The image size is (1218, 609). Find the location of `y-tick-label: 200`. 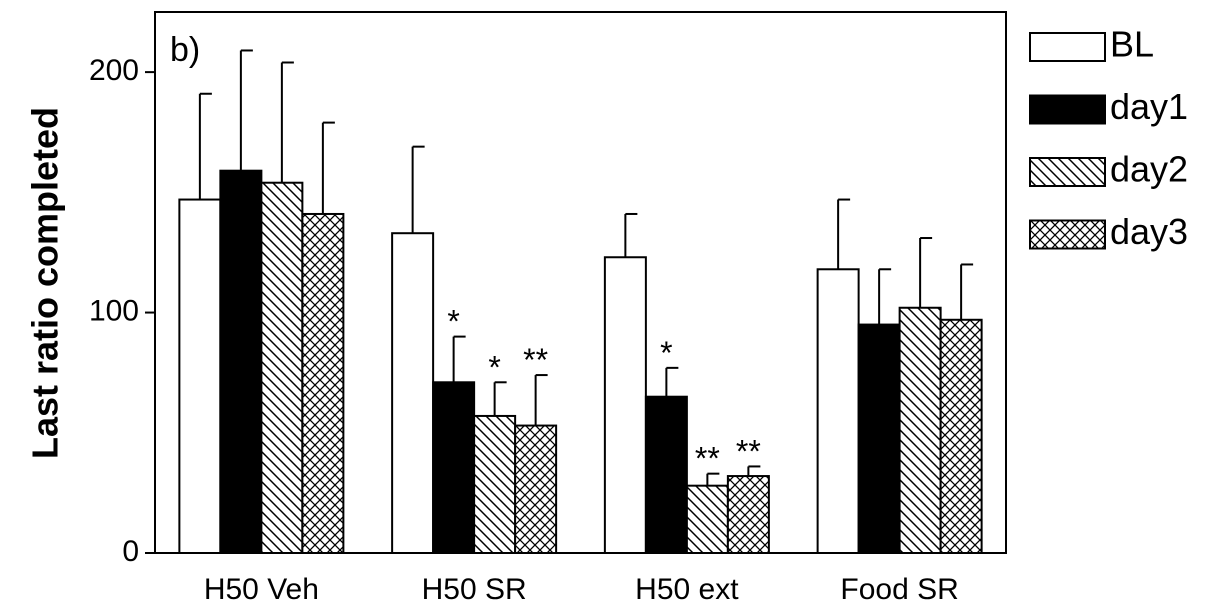

y-tick-label: 200 is located at coordinates (114, 70).